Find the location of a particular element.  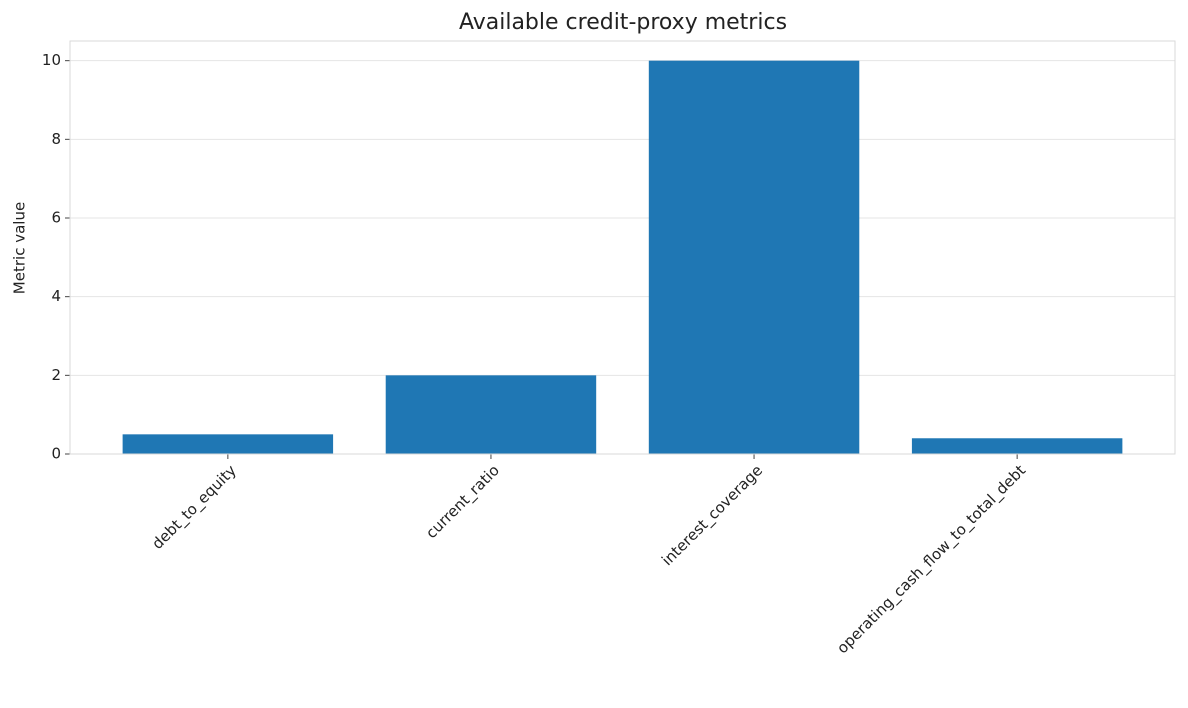

y-axis-label: Metric value is located at coordinates (20, 248).